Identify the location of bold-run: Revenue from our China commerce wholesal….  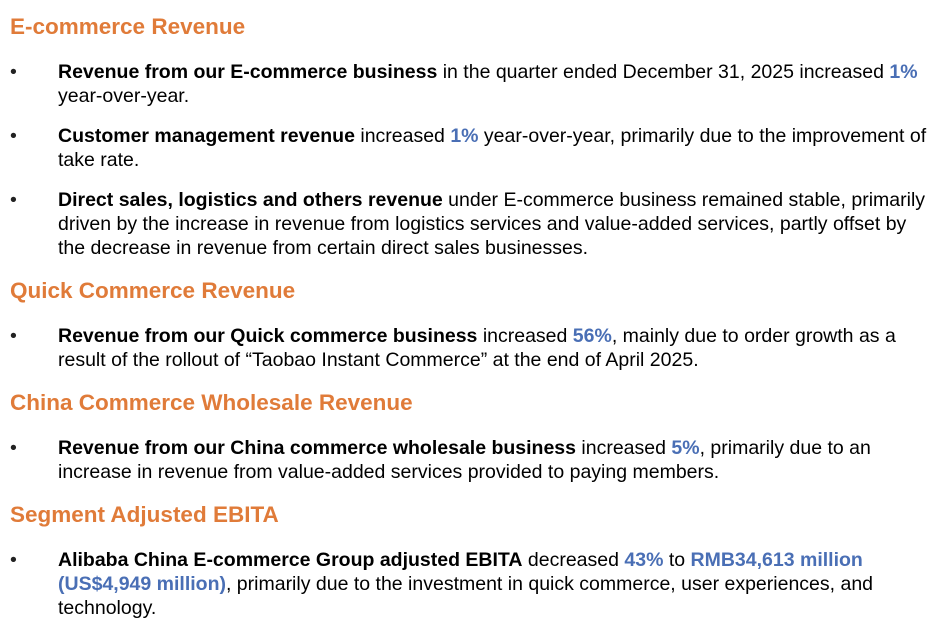
(317, 448).